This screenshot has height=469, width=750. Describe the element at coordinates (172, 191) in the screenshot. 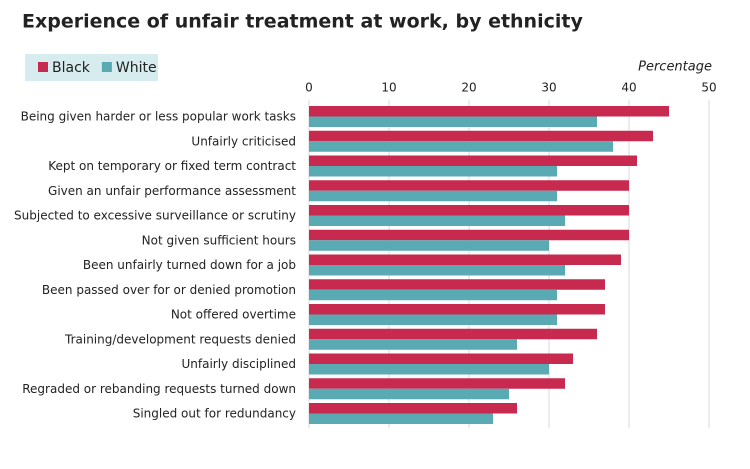

I see `y-tick-label: Given an unfair performance assessment` at that location.